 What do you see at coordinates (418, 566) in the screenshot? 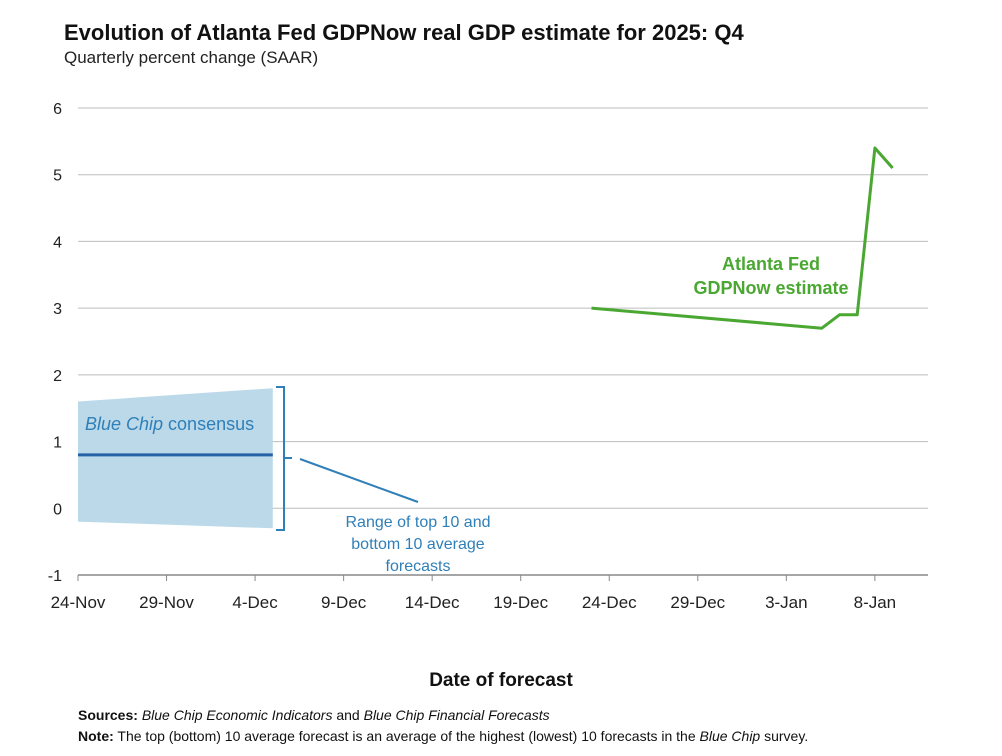
I see `annotation-range-line-3: forecasts` at bounding box center [418, 566].